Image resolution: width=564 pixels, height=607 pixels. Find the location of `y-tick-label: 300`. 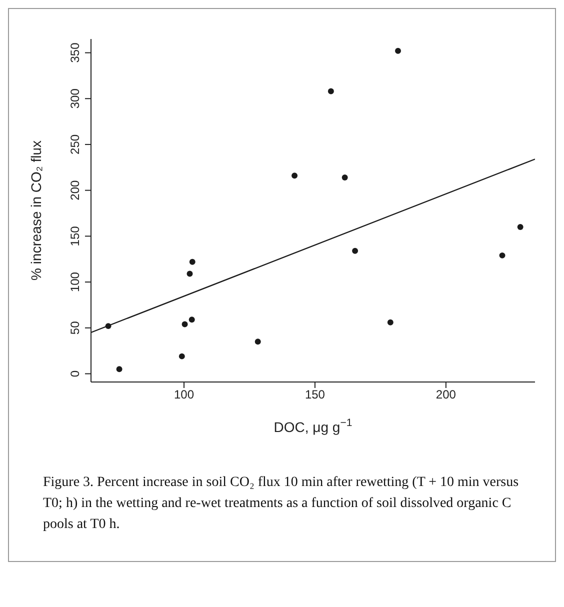

y-tick-label: 300 is located at coordinates (75, 98).